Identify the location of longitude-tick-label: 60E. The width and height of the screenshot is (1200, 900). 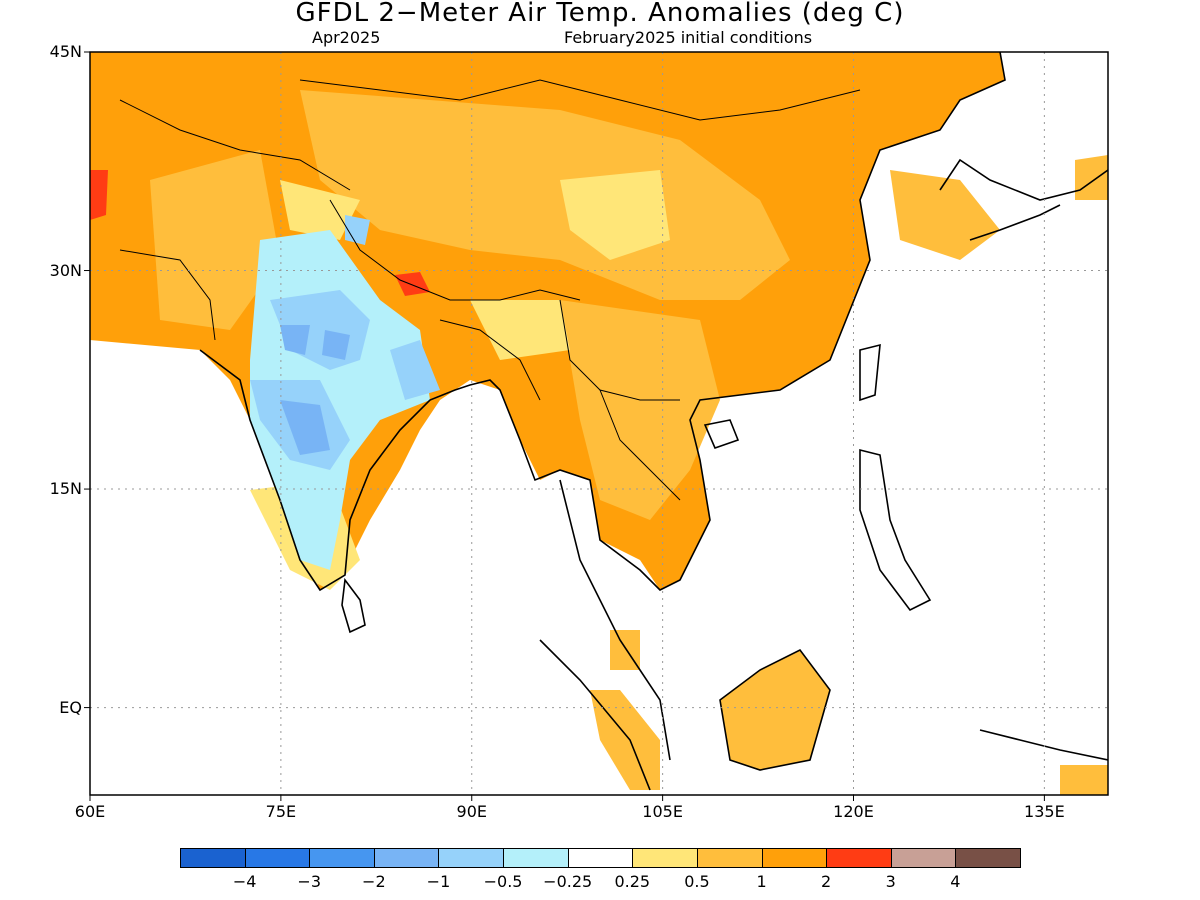
(90, 811).